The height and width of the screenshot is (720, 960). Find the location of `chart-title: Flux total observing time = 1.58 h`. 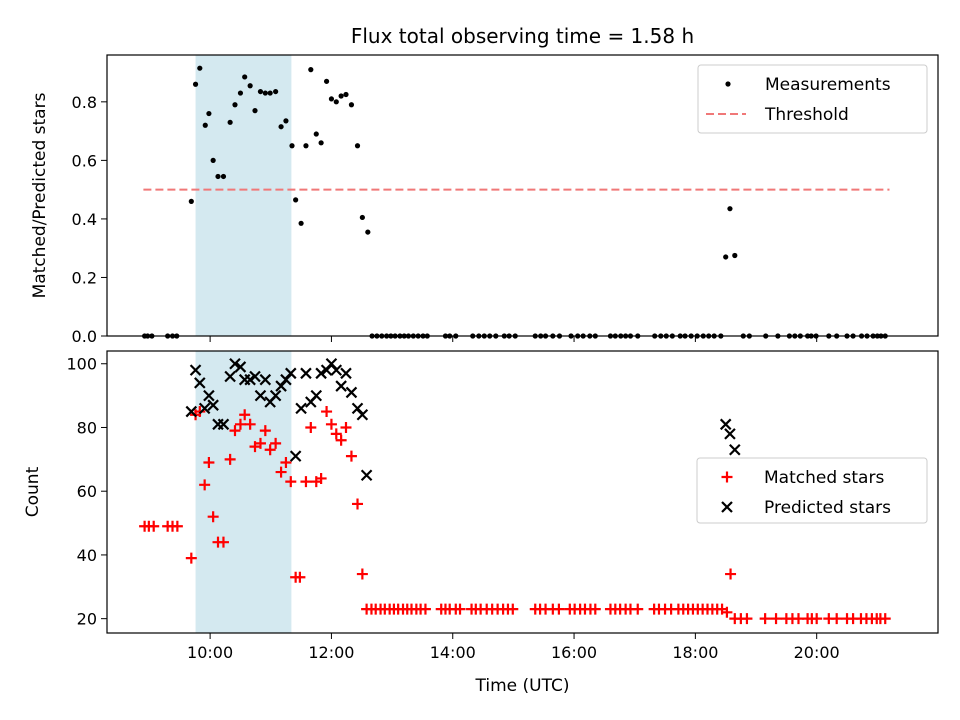

chart-title: Flux total observing time = 1.58 h is located at coordinates (522, 36).